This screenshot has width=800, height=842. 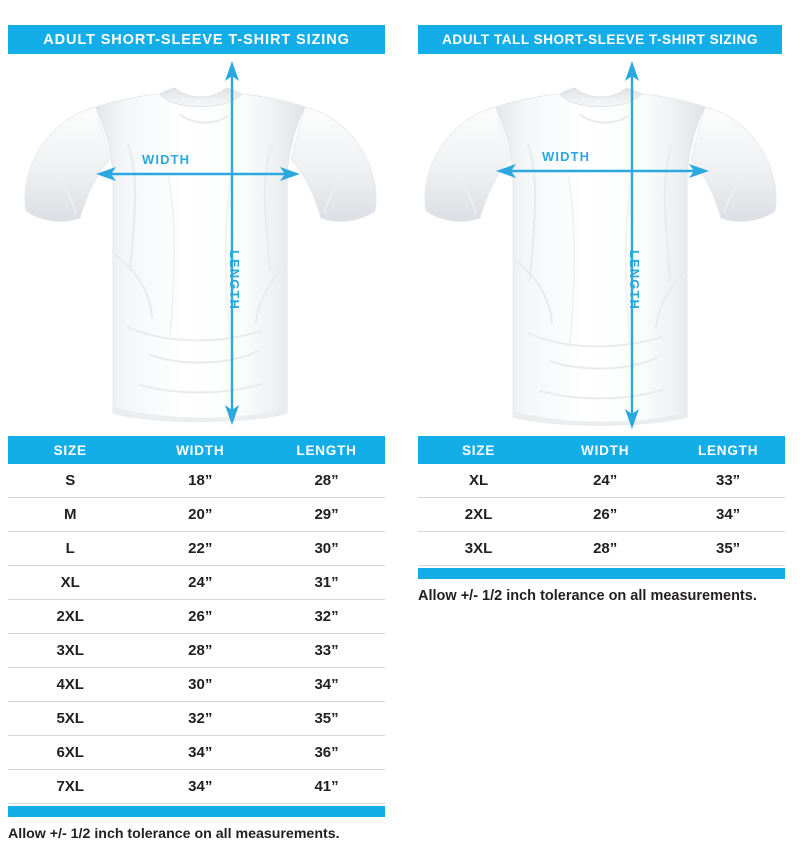 What do you see at coordinates (634, 280) in the screenshot?
I see `length-label-adult-tall: LENGTH` at bounding box center [634, 280].